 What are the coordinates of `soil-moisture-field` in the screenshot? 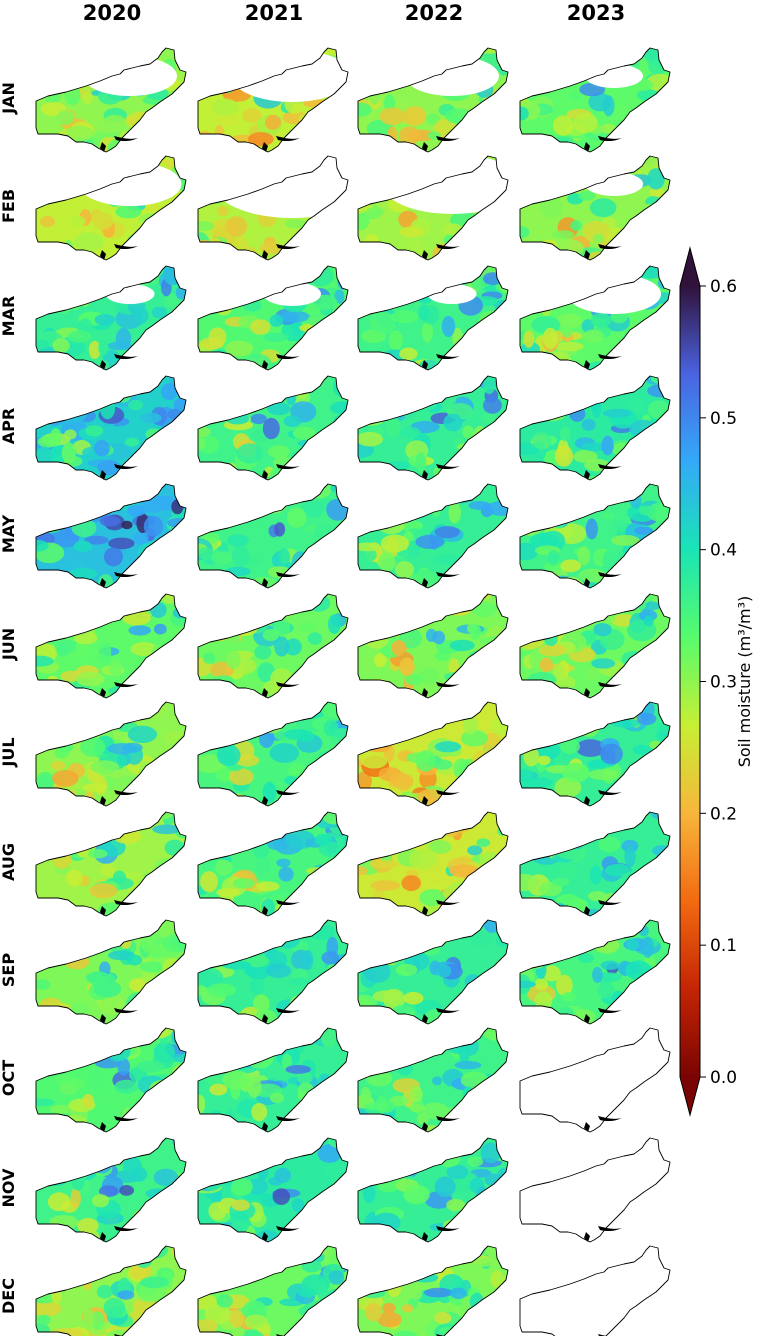 It's located at (111, 864).